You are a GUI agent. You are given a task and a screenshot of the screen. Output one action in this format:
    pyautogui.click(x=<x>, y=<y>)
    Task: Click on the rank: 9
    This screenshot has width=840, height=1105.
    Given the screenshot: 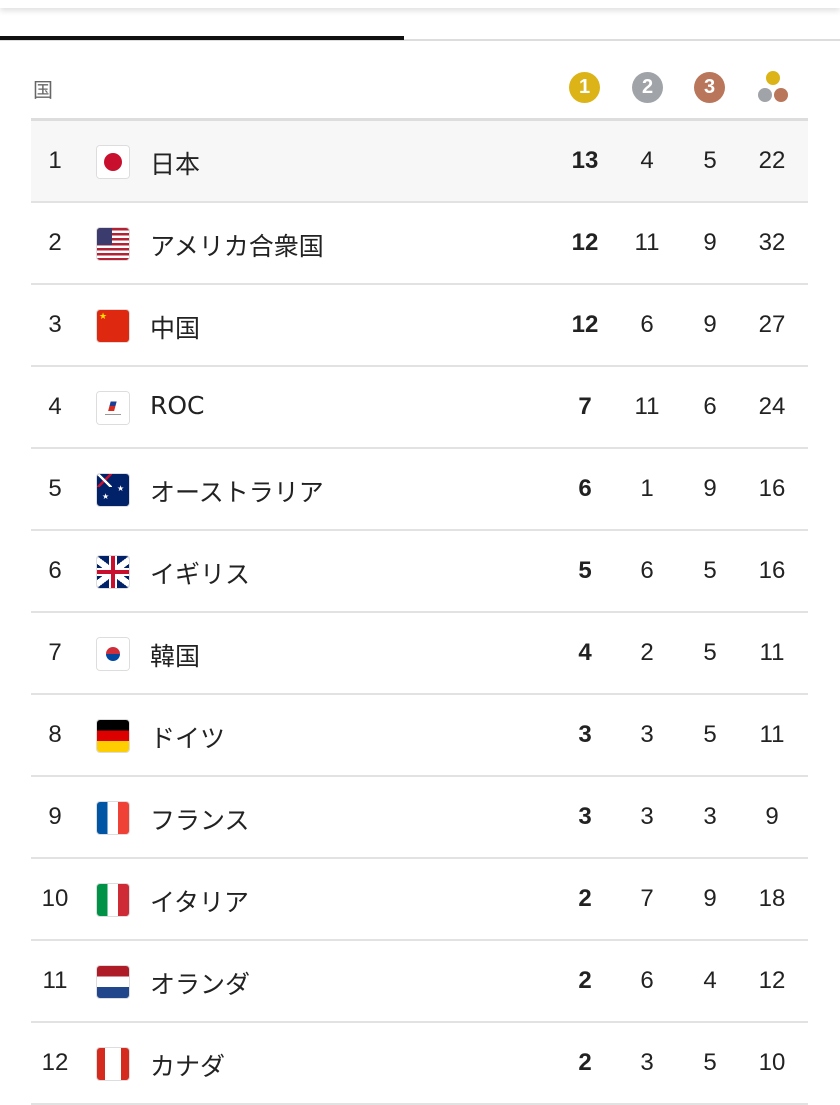 What is the action you would take?
    pyautogui.click(x=55, y=816)
    